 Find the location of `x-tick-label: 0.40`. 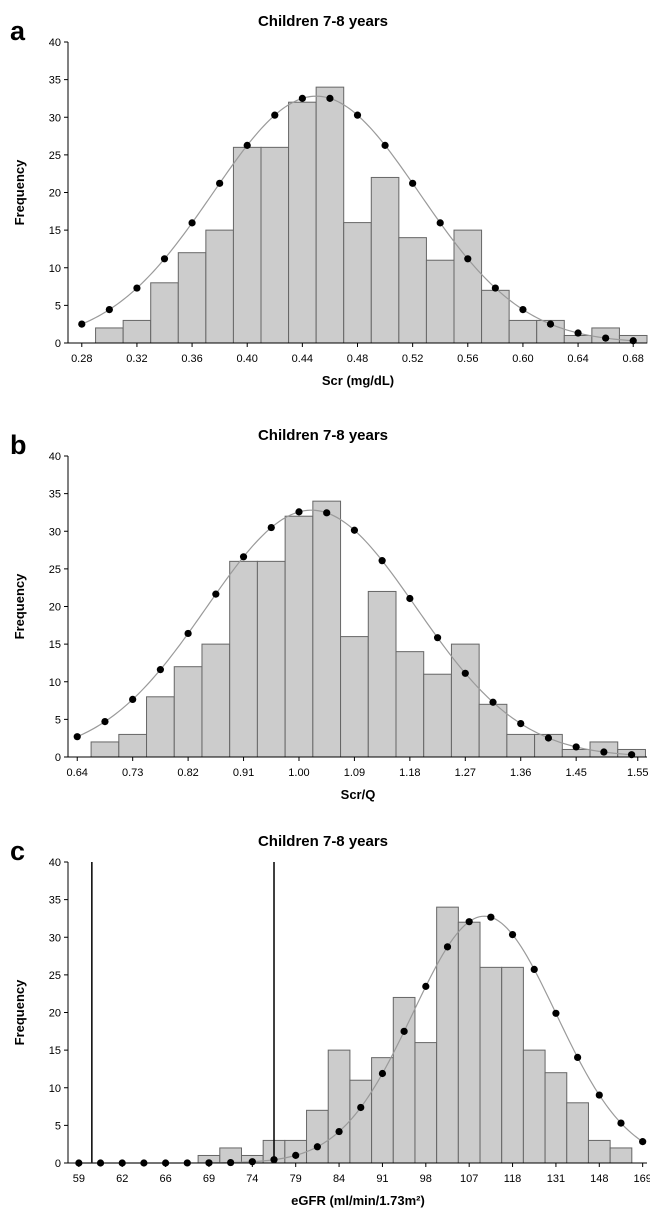

x-tick-label: 0.40 is located at coordinates (247, 359).